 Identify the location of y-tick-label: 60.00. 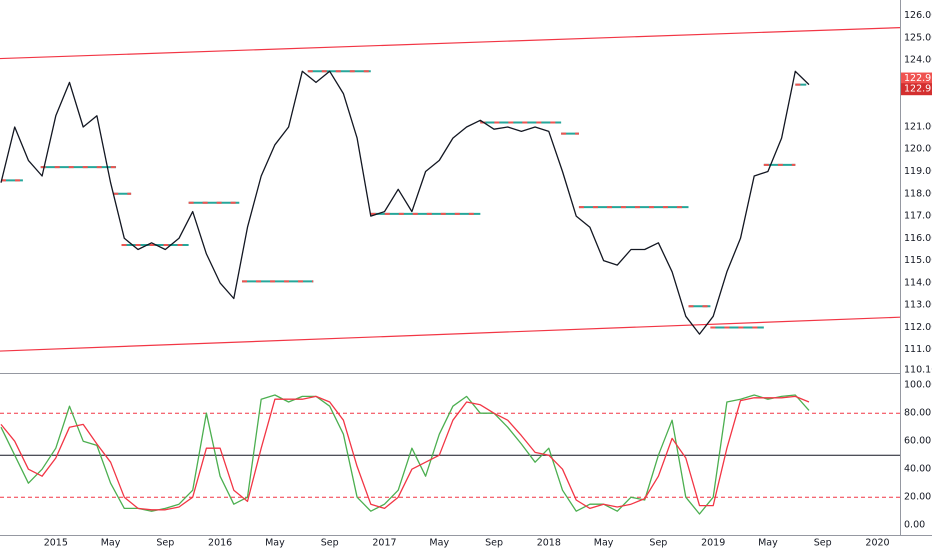
(917, 441).